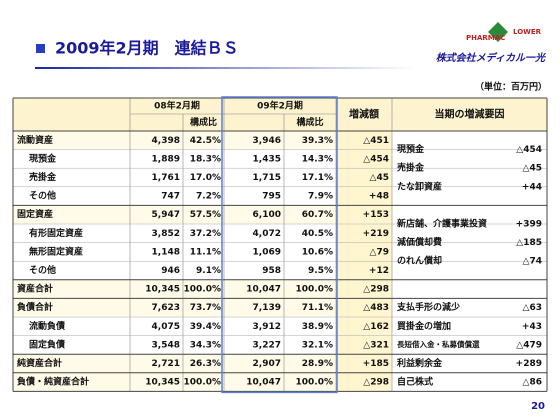 The height and width of the screenshot is (420, 560). What do you see at coordinates (205, 364) in the screenshot?
I see `cell: 26.3%` at bounding box center [205, 364].